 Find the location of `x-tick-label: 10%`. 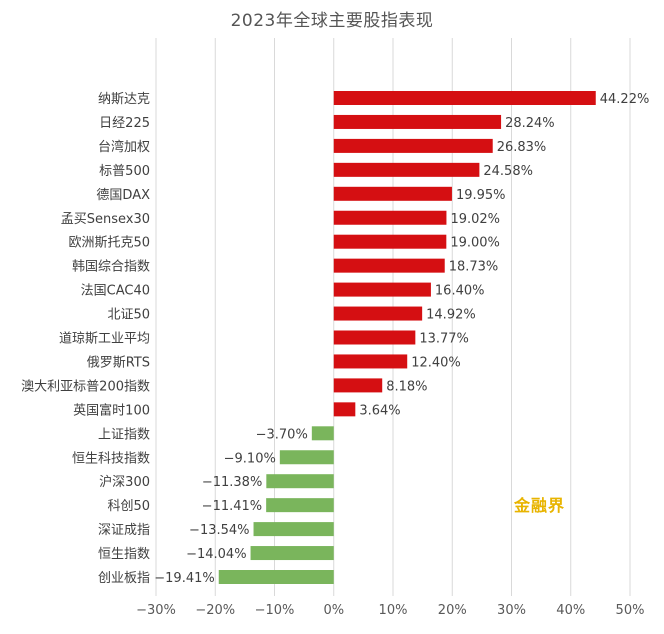

x-tick-label: 10% is located at coordinates (393, 610).